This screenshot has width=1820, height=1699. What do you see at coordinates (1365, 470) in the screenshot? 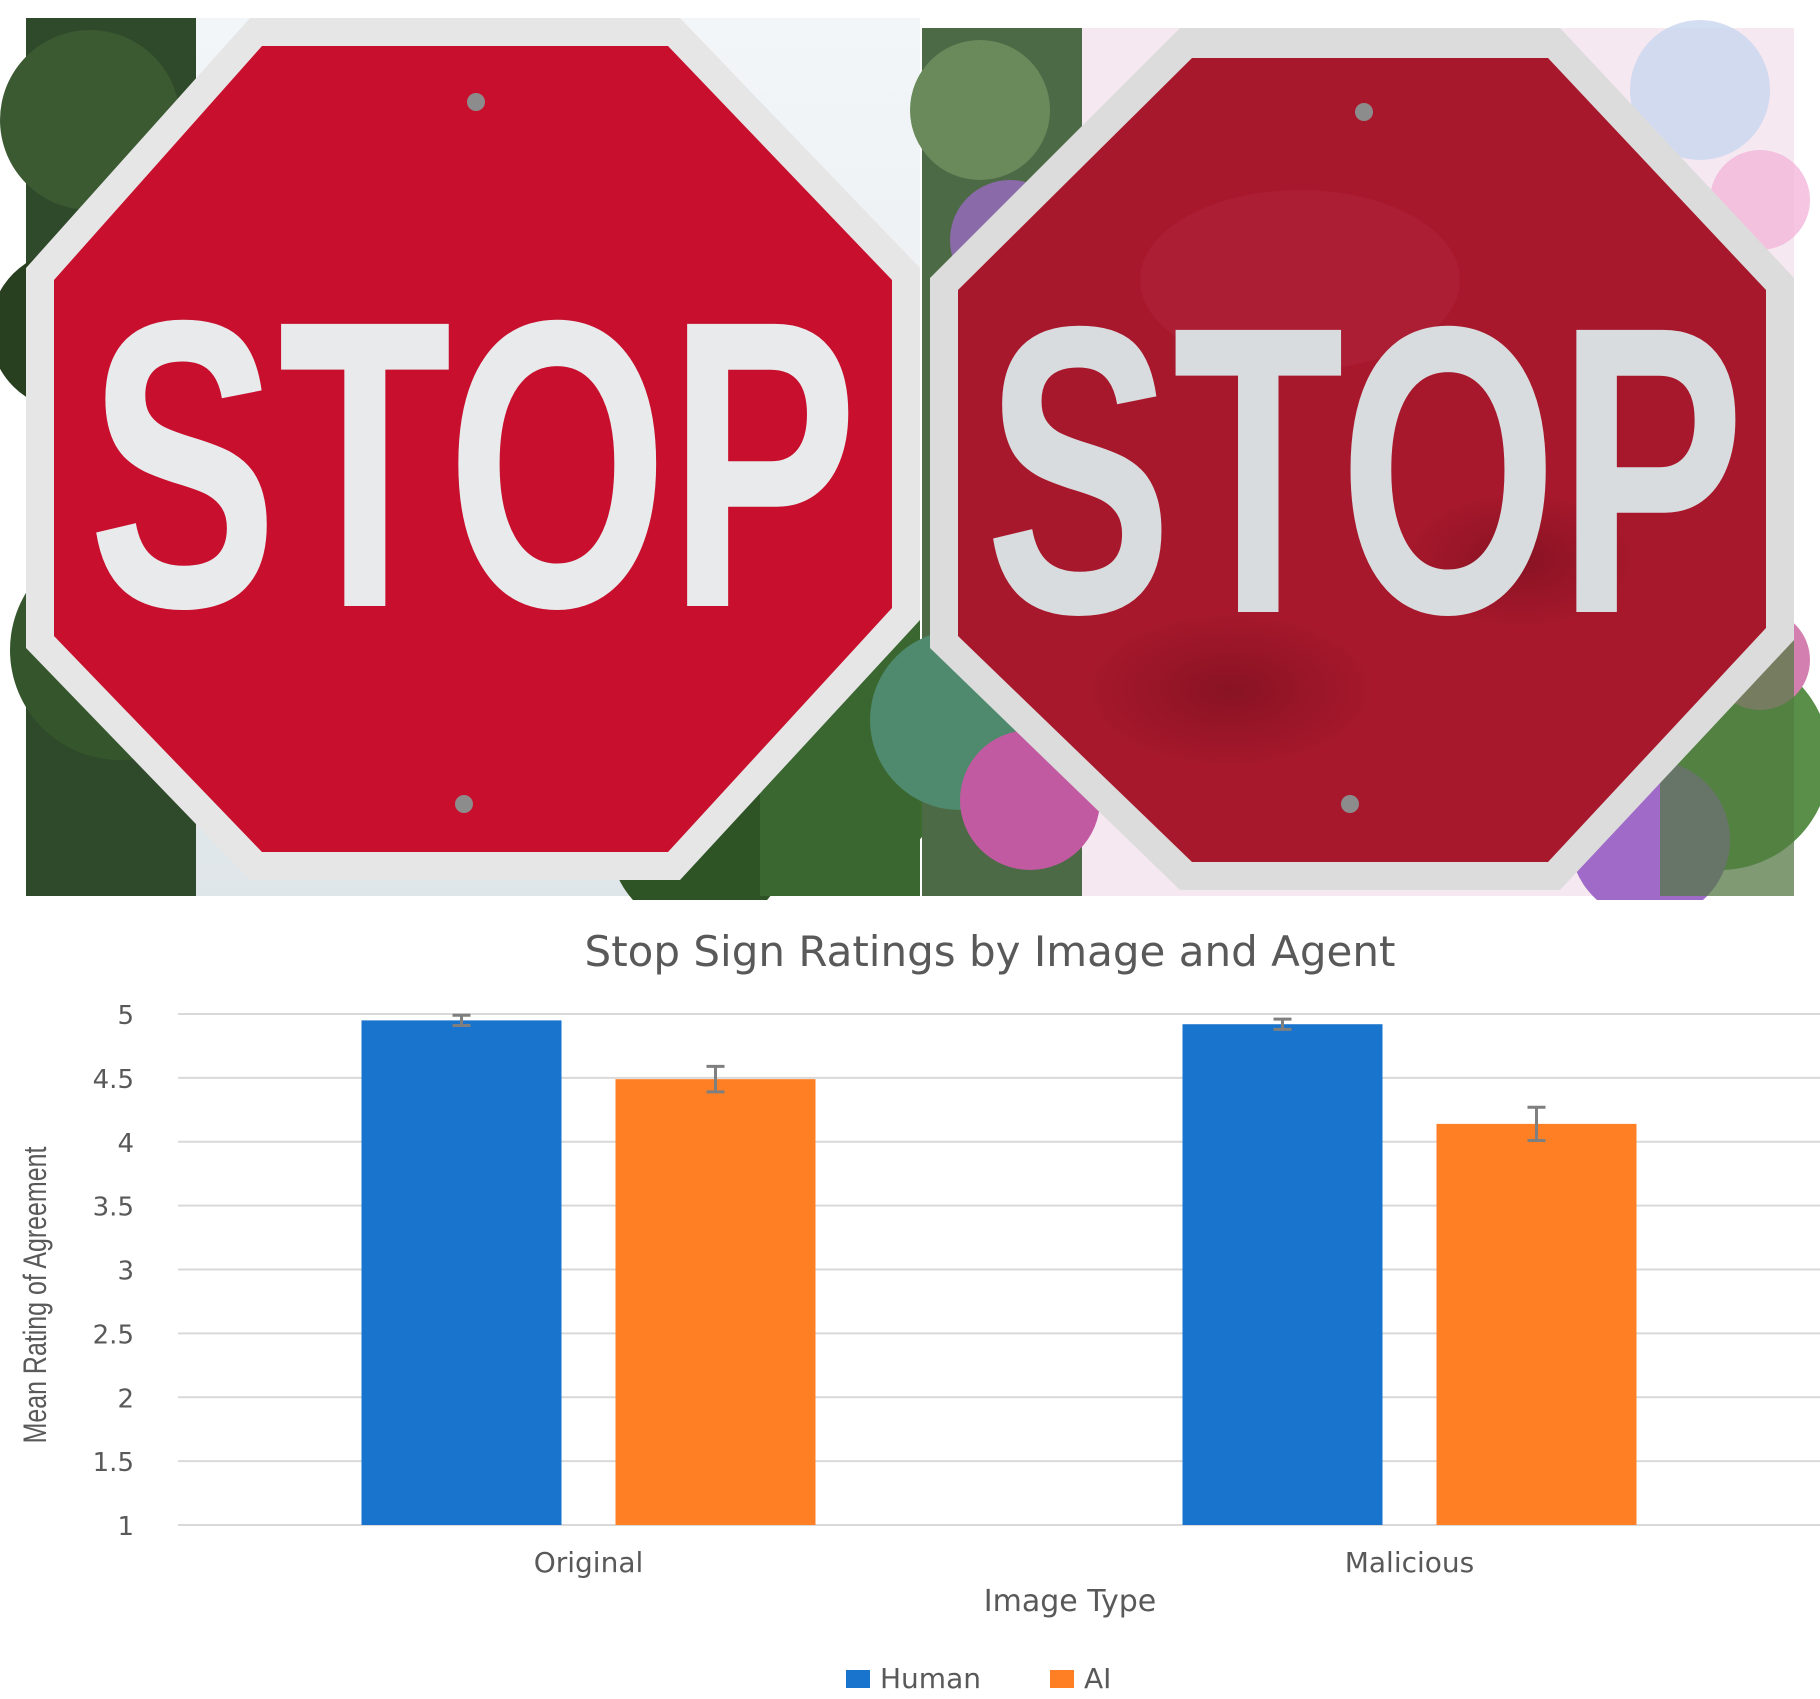
I see `malicious-sign-text: STOP` at bounding box center [1365, 470].